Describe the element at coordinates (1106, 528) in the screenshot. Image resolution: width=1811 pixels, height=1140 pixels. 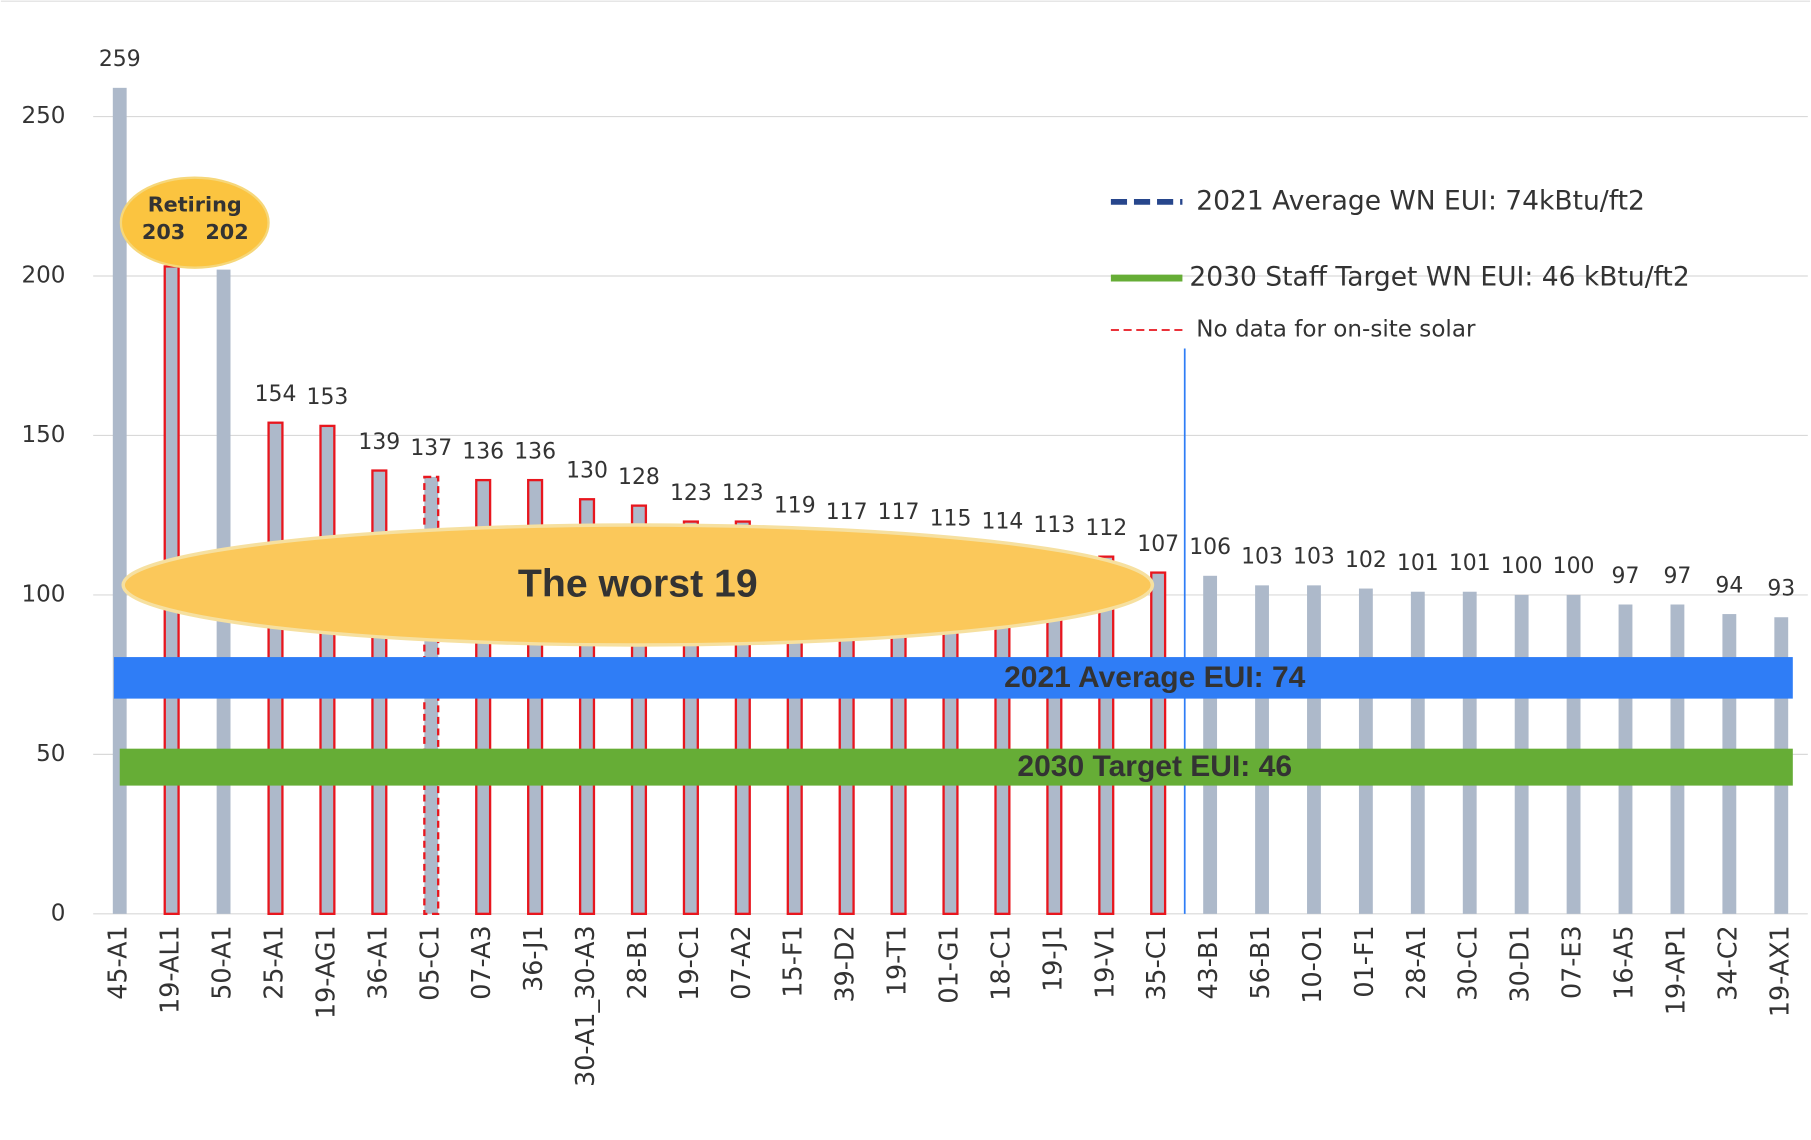
I see `value-label: 112` at that location.